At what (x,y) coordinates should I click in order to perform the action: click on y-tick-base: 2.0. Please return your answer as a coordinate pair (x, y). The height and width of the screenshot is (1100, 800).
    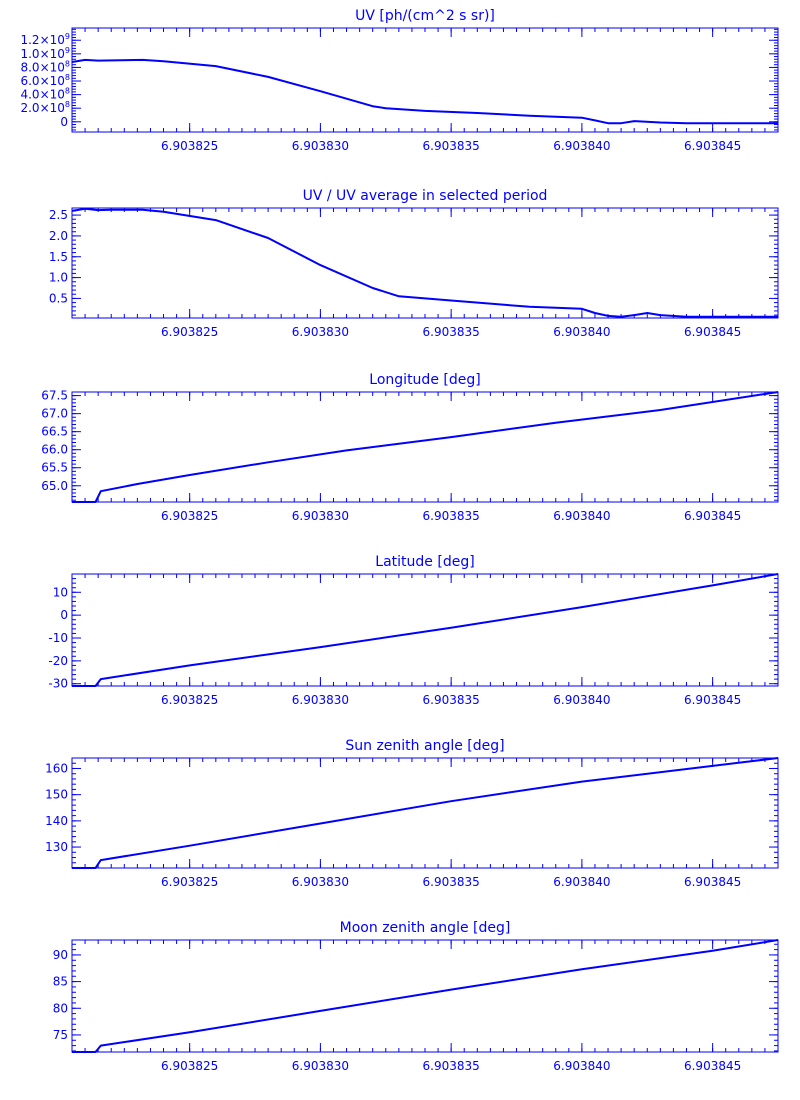
    Looking at the image, I should click on (58, 236).